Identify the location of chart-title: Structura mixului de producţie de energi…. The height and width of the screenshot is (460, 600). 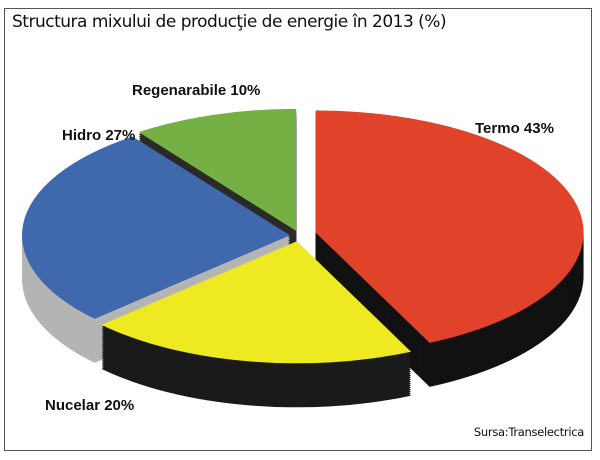
(229, 22).